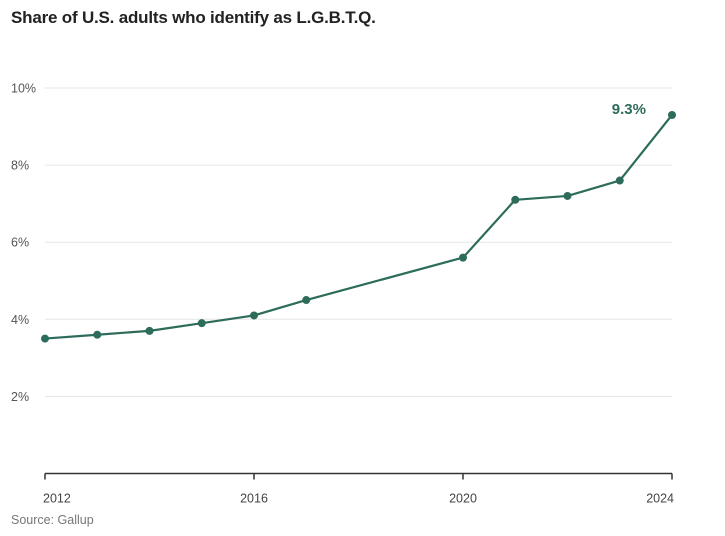 This screenshot has height=536, width=725. What do you see at coordinates (660, 499) in the screenshot?
I see `x-tick-label: 2024` at bounding box center [660, 499].